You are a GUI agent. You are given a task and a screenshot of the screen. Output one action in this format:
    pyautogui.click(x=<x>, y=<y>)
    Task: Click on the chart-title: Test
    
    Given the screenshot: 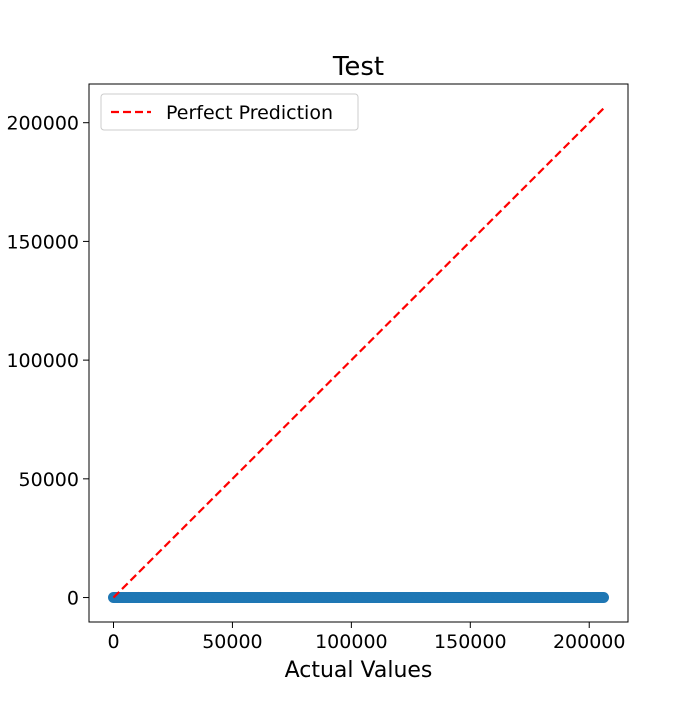 What is the action you would take?
    pyautogui.click(x=358, y=67)
    